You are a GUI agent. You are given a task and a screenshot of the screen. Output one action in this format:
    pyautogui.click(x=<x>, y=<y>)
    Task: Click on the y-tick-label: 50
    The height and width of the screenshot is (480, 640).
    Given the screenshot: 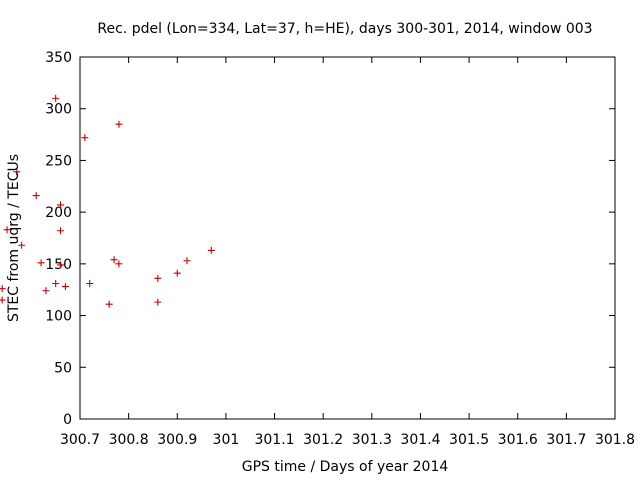 What is the action you would take?
    pyautogui.click(x=63, y=368)
    